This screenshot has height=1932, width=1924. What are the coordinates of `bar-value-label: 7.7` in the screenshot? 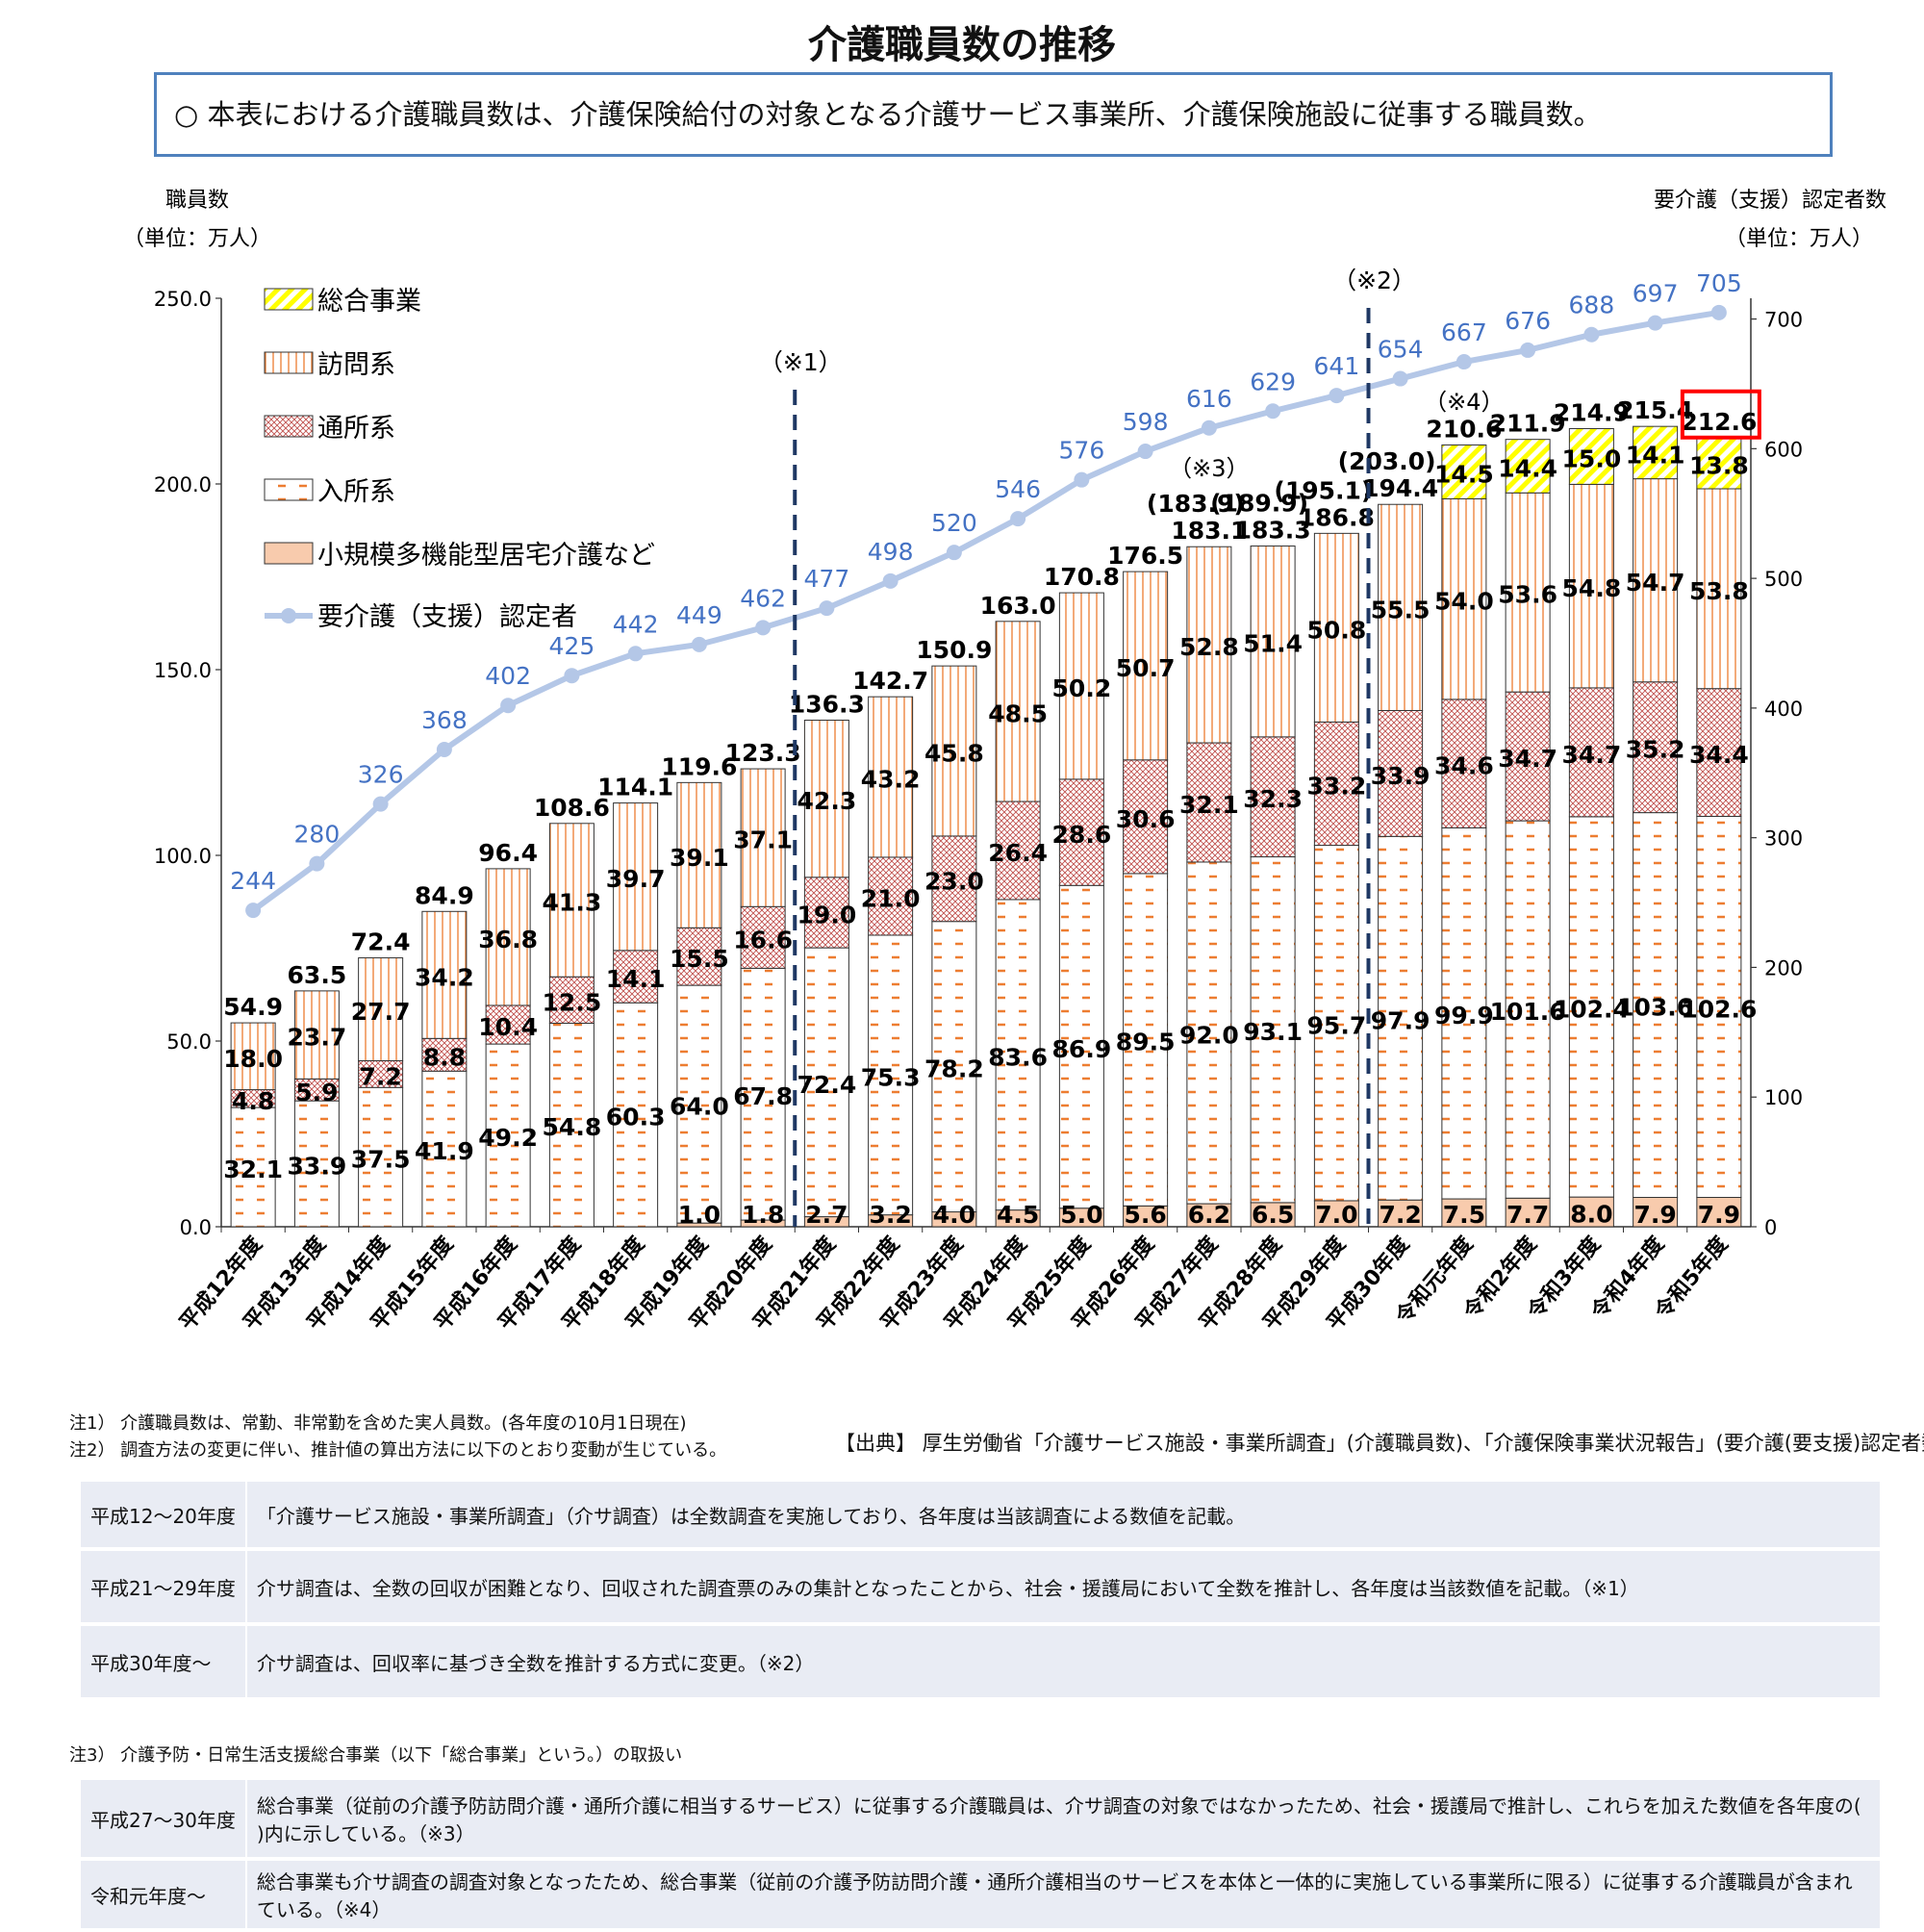 It's located at (1527, 1215).